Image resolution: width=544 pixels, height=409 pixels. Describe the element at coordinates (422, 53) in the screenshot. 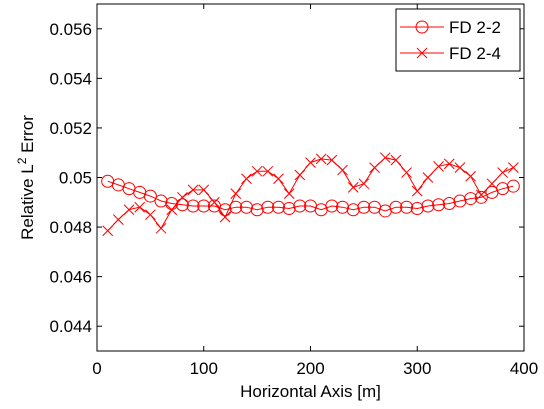

I see `legend-marker-fd24` at that location.